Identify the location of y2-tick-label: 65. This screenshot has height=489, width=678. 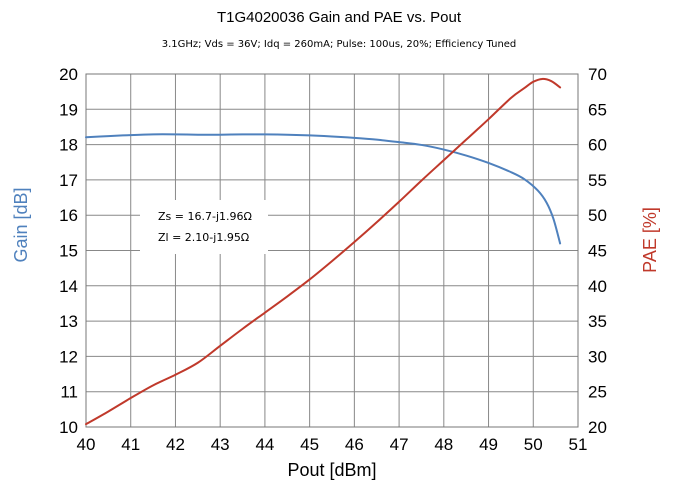
(597, 109).